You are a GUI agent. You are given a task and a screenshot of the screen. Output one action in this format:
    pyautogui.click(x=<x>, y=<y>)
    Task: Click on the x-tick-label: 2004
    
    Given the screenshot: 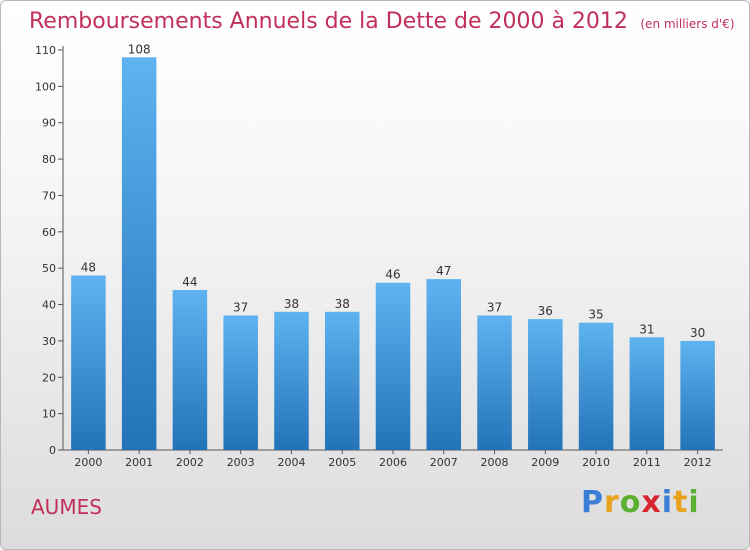 What is the action you would take?
    pyautogui.click(x=291, y=462)
    